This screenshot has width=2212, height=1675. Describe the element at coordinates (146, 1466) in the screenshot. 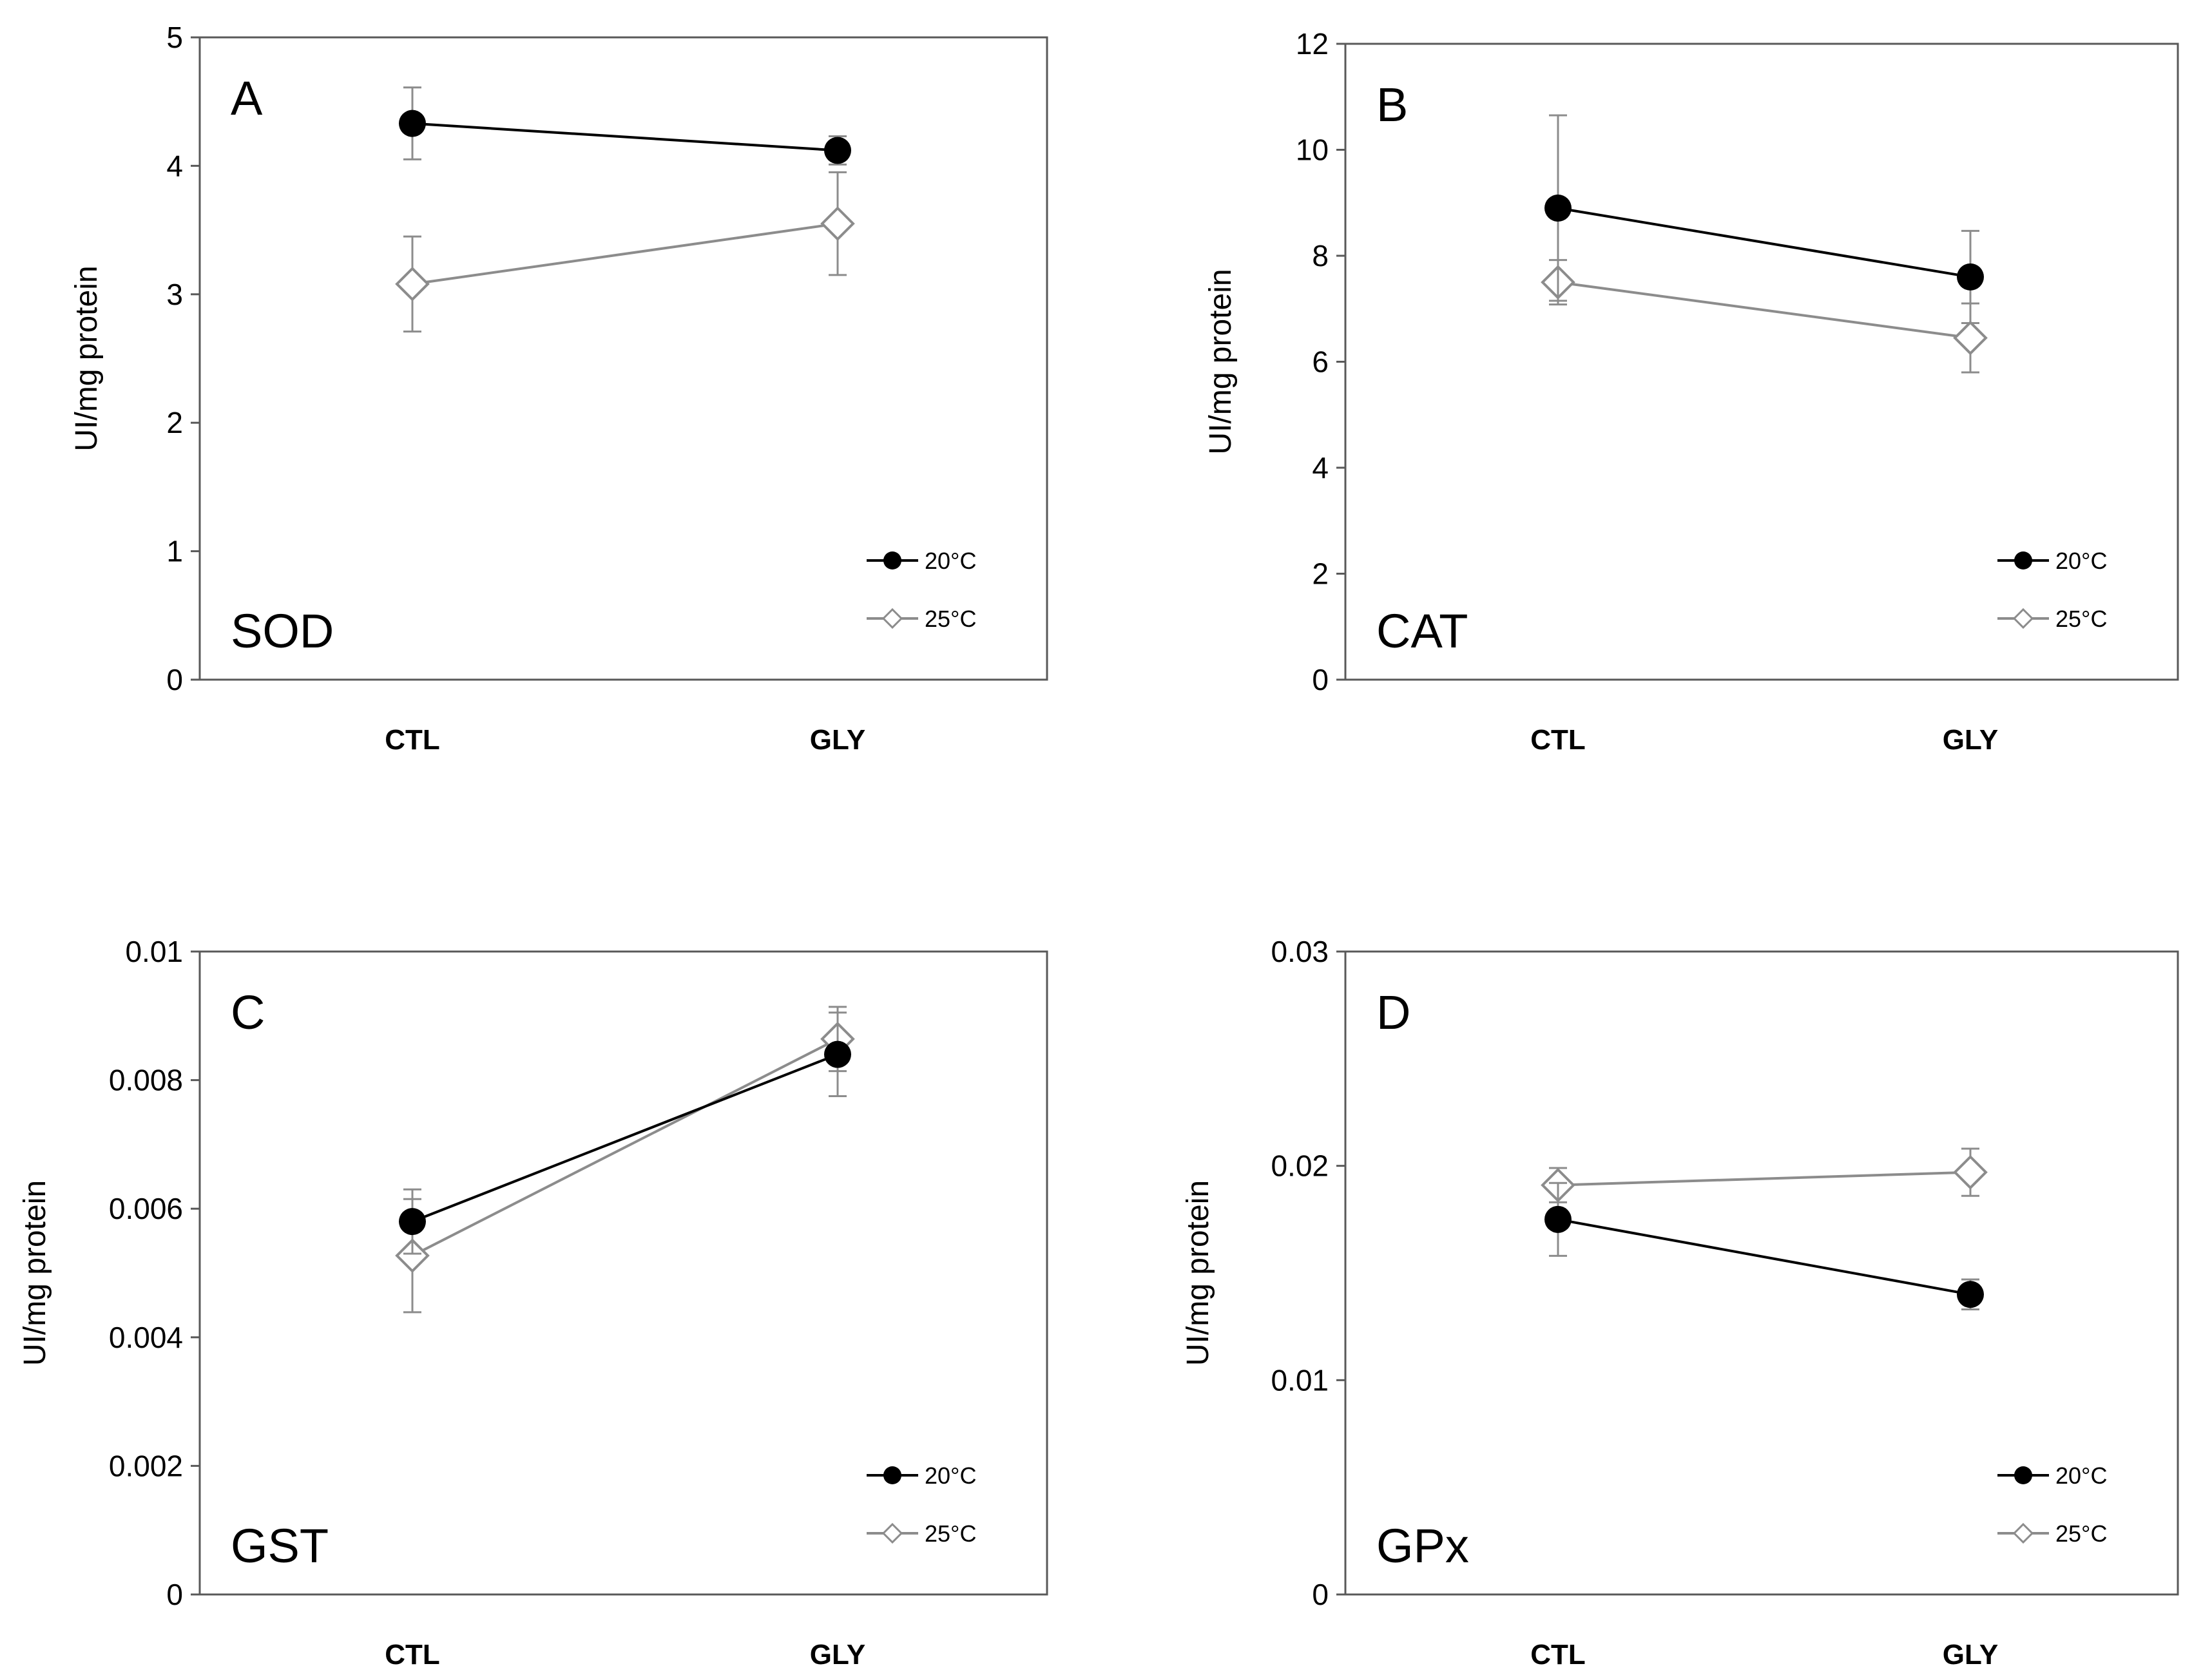

I see `y-tick-label: 0.002` at that location.